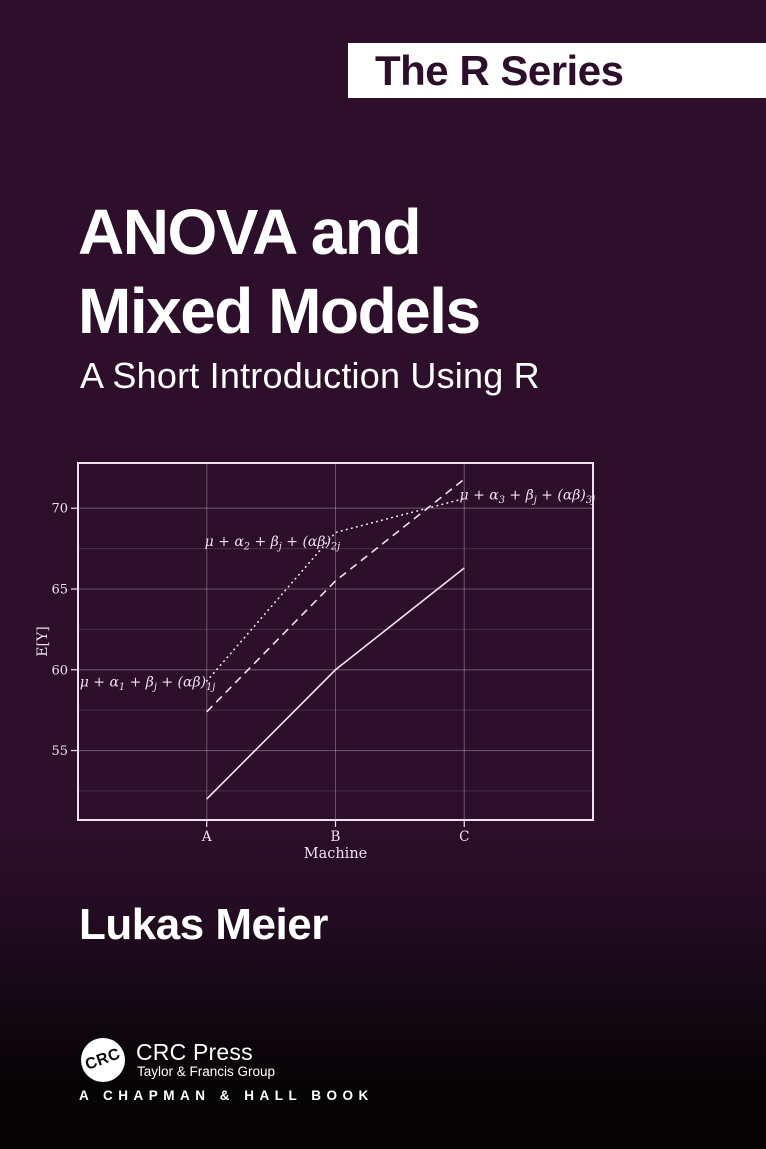  Describe the element at coordinates (59, 590) in the screenshot. I see `svg-text: 65` at that location.